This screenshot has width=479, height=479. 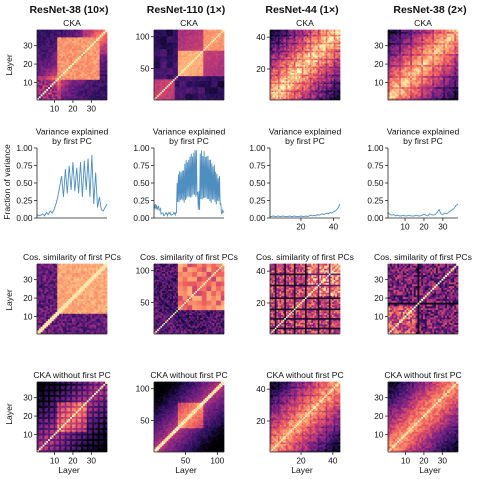 I want to click on panel-title-cka-1: CKA, so click(x=72, y=23).